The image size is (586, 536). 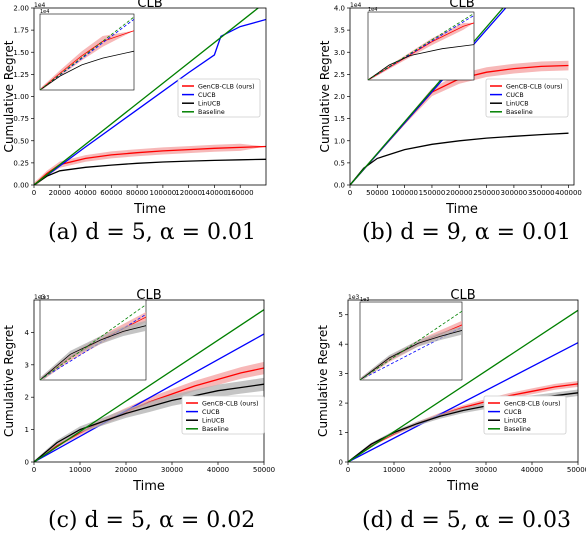 I want to click on y-tick-label: 2.00, so click(x=21, y=9).